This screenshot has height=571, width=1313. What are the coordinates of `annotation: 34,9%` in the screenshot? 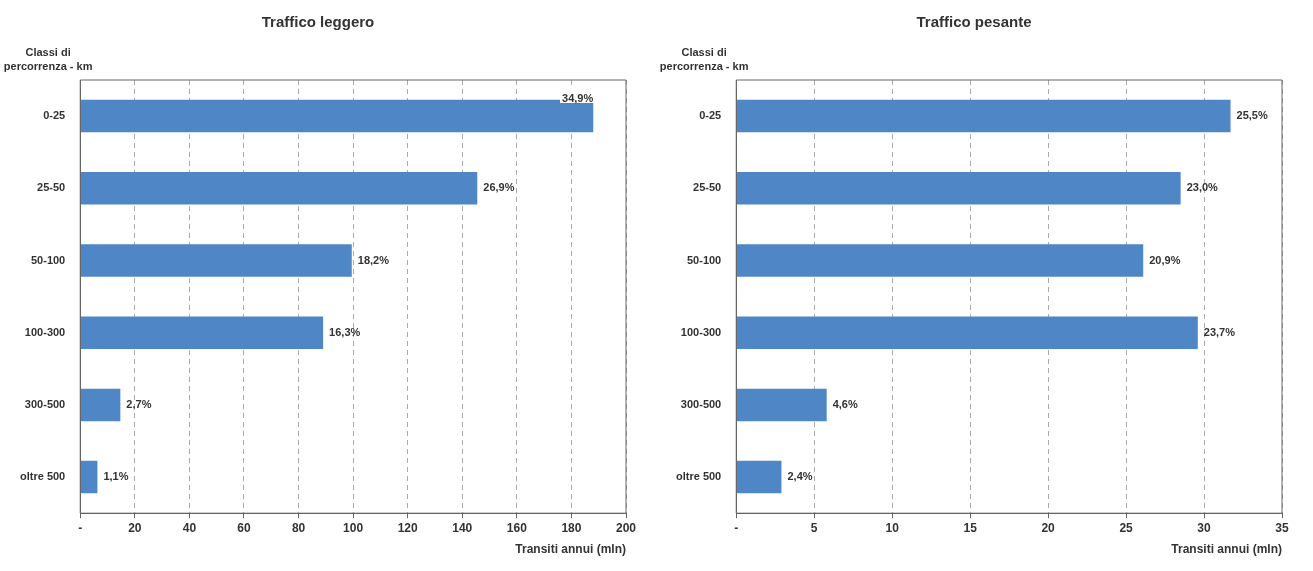 It's located at (578, 97).